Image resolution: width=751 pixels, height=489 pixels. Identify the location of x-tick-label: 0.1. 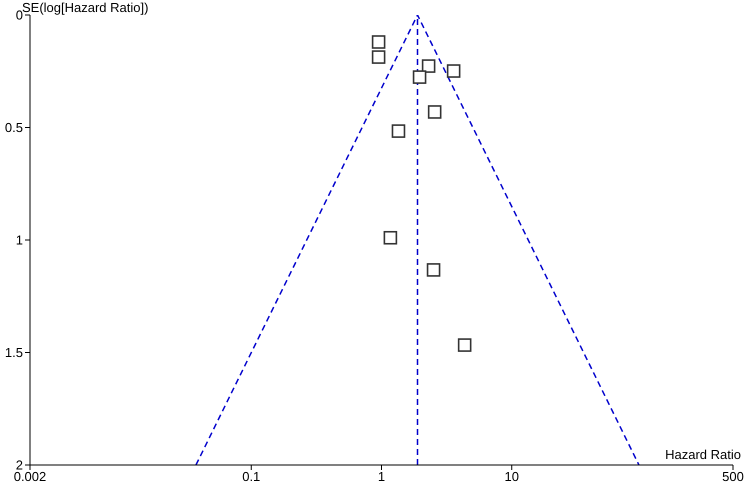
(251, 476).